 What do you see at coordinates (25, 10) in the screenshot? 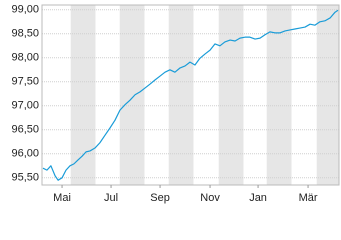
I see `y-tick-label: 99,00` at bounding box center [25, 10].